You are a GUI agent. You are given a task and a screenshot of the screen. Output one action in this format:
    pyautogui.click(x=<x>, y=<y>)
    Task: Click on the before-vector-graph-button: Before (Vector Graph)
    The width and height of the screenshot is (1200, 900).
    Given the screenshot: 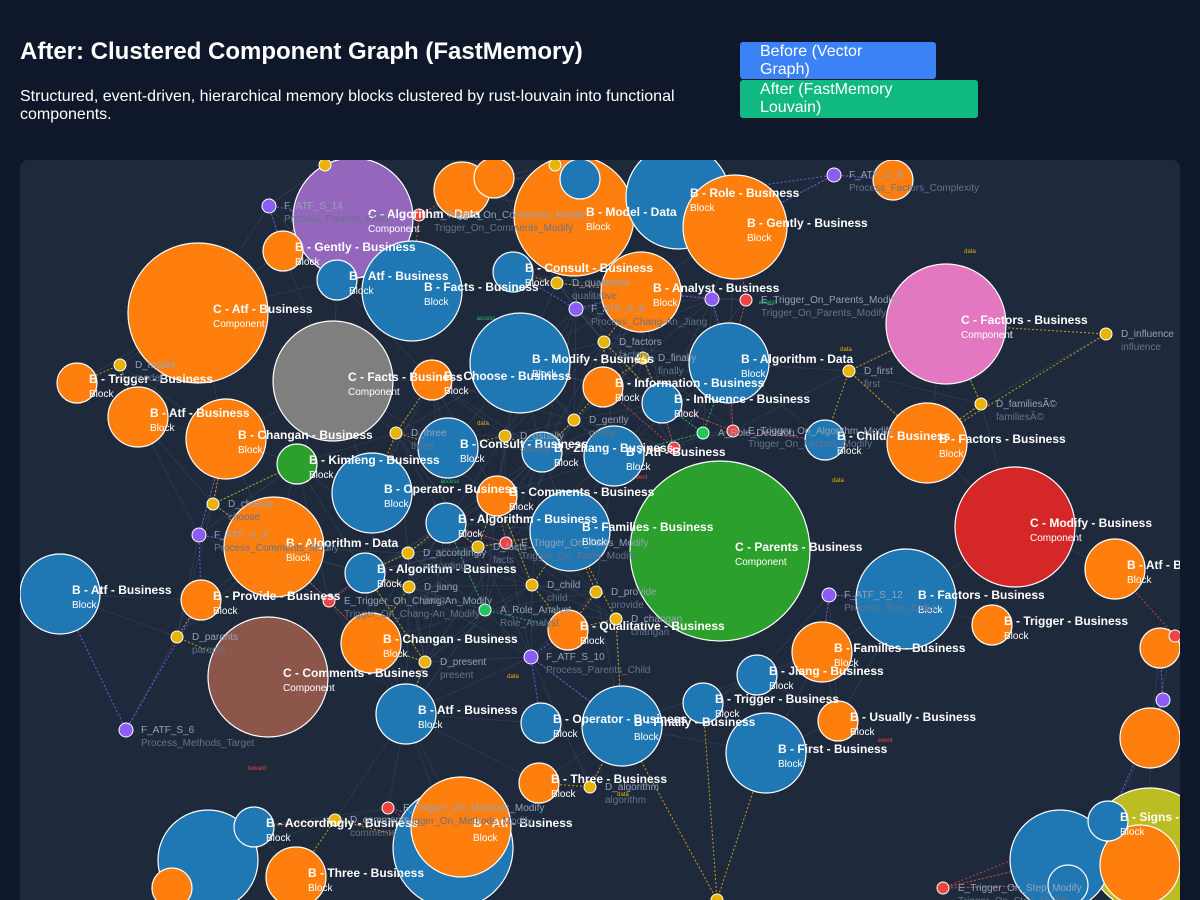 What is the action you would take?
    pyautogui.click(x=838, y=60)
    